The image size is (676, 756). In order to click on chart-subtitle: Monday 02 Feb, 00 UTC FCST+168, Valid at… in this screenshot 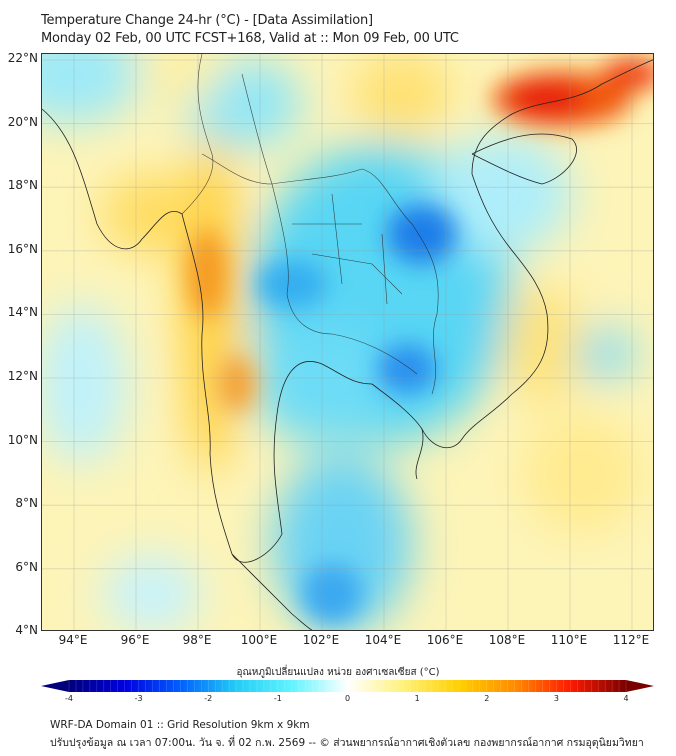, I will do `click(250, 38)`.